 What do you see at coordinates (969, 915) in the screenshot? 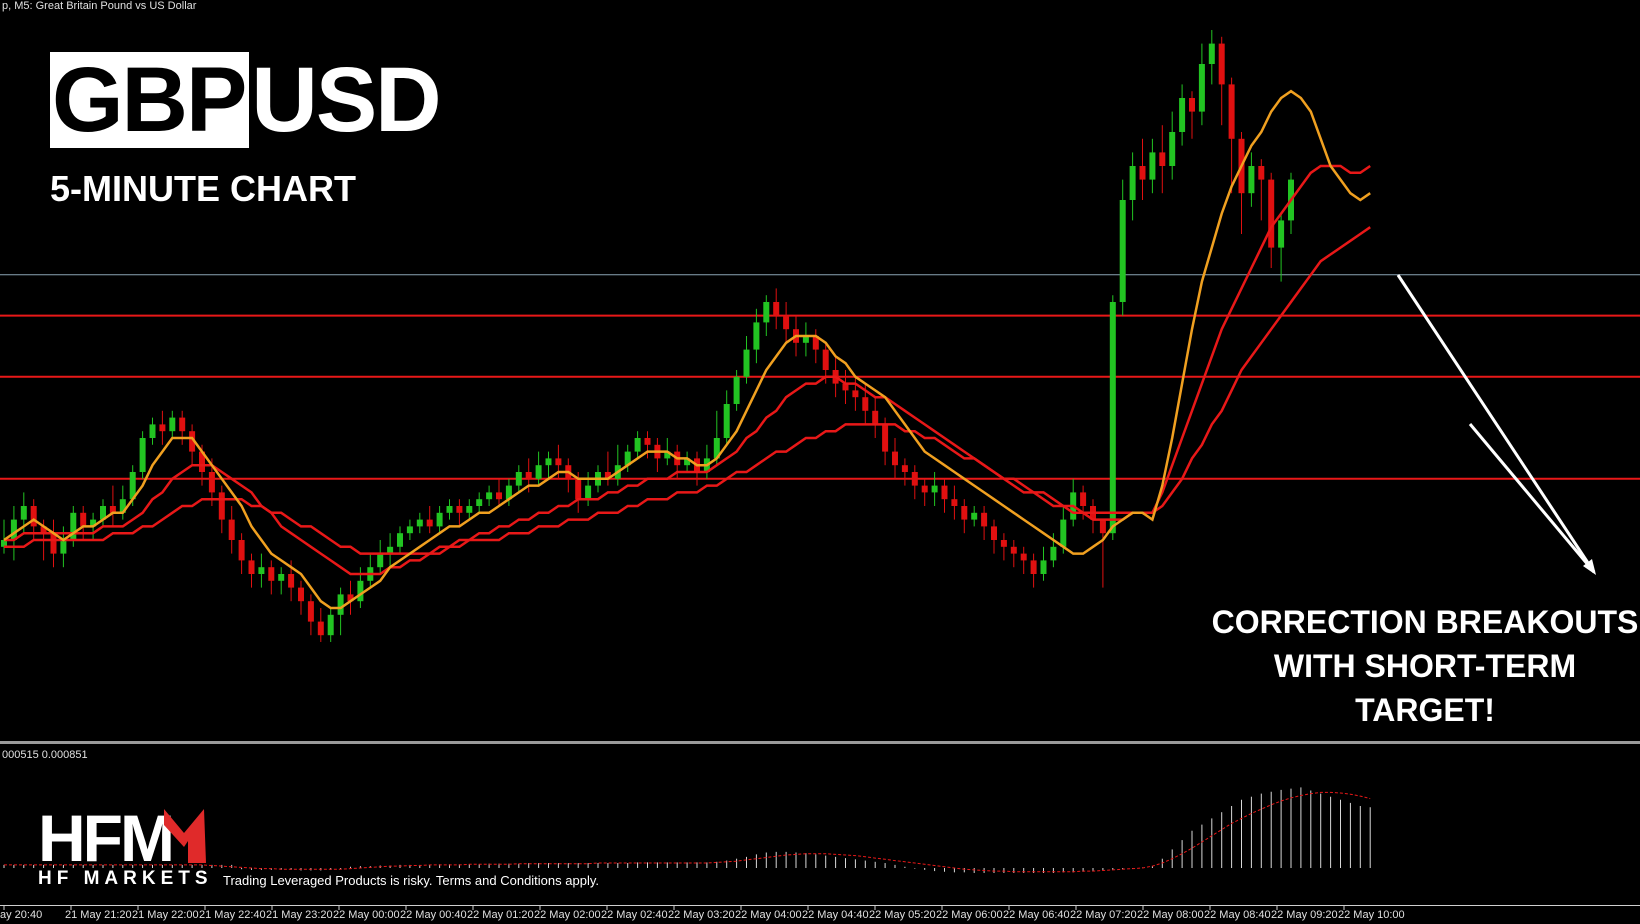
I see `x-tick-label: 22 May 06:00` at bounding box center [969, 915].